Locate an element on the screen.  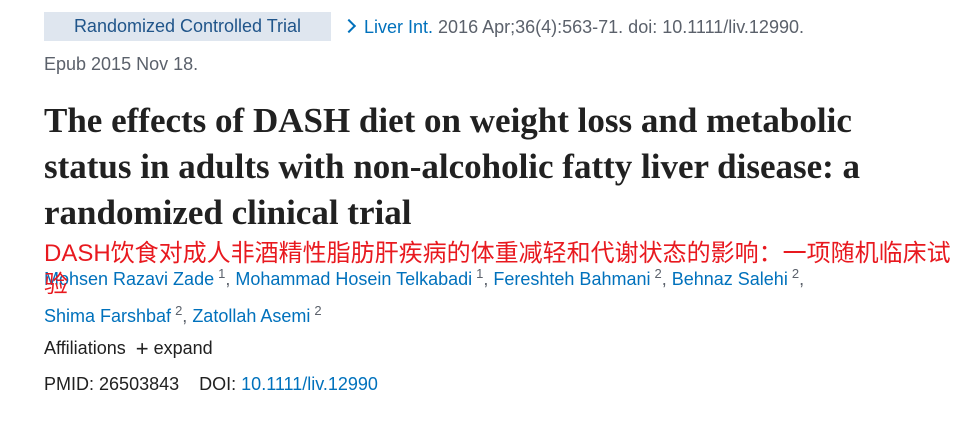
epub-date: Epub 2015 Nov 18. is located at coordinates (121, 64).